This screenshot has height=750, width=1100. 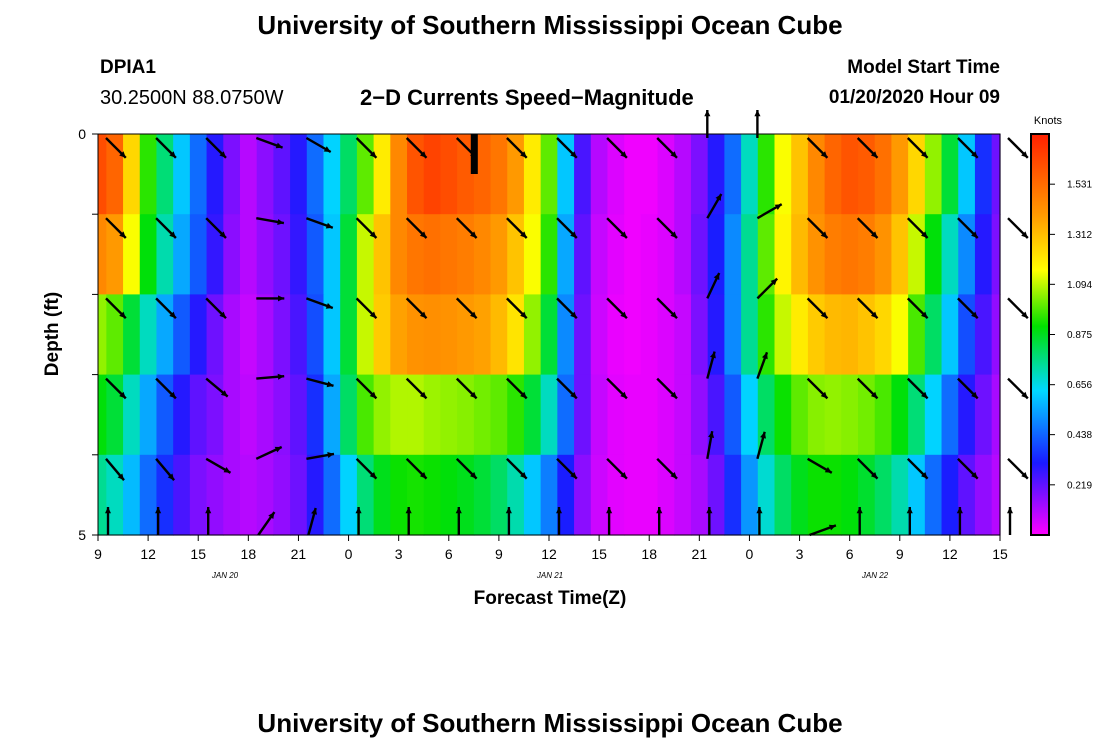 I want to click on plot-title: 2−D Currents Speed−Magnitude, so click(x=527, y=97).